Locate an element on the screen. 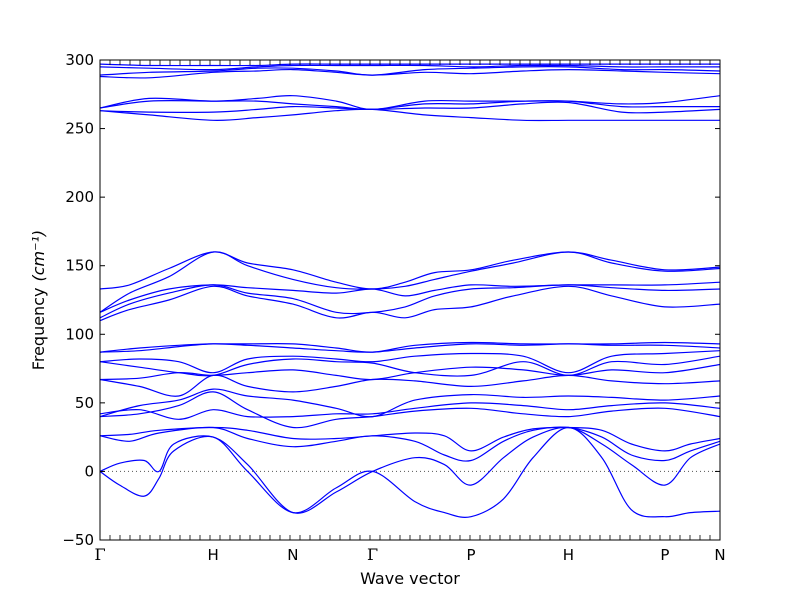  y-tick-label: 0 is located at coordinates (89, 471).